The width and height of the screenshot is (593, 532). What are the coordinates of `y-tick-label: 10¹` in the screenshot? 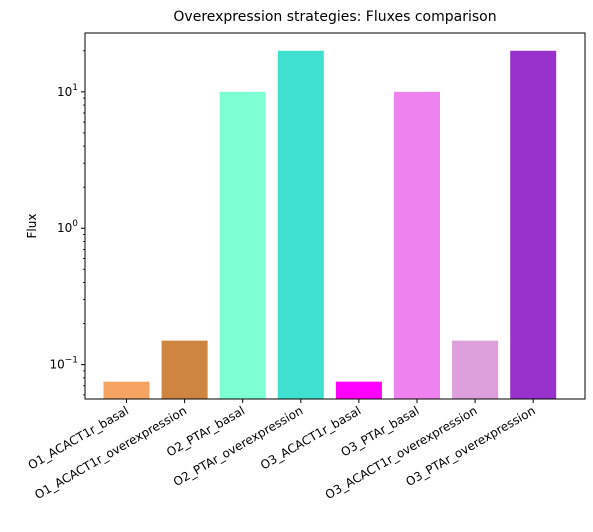 It's located at (67, 91).